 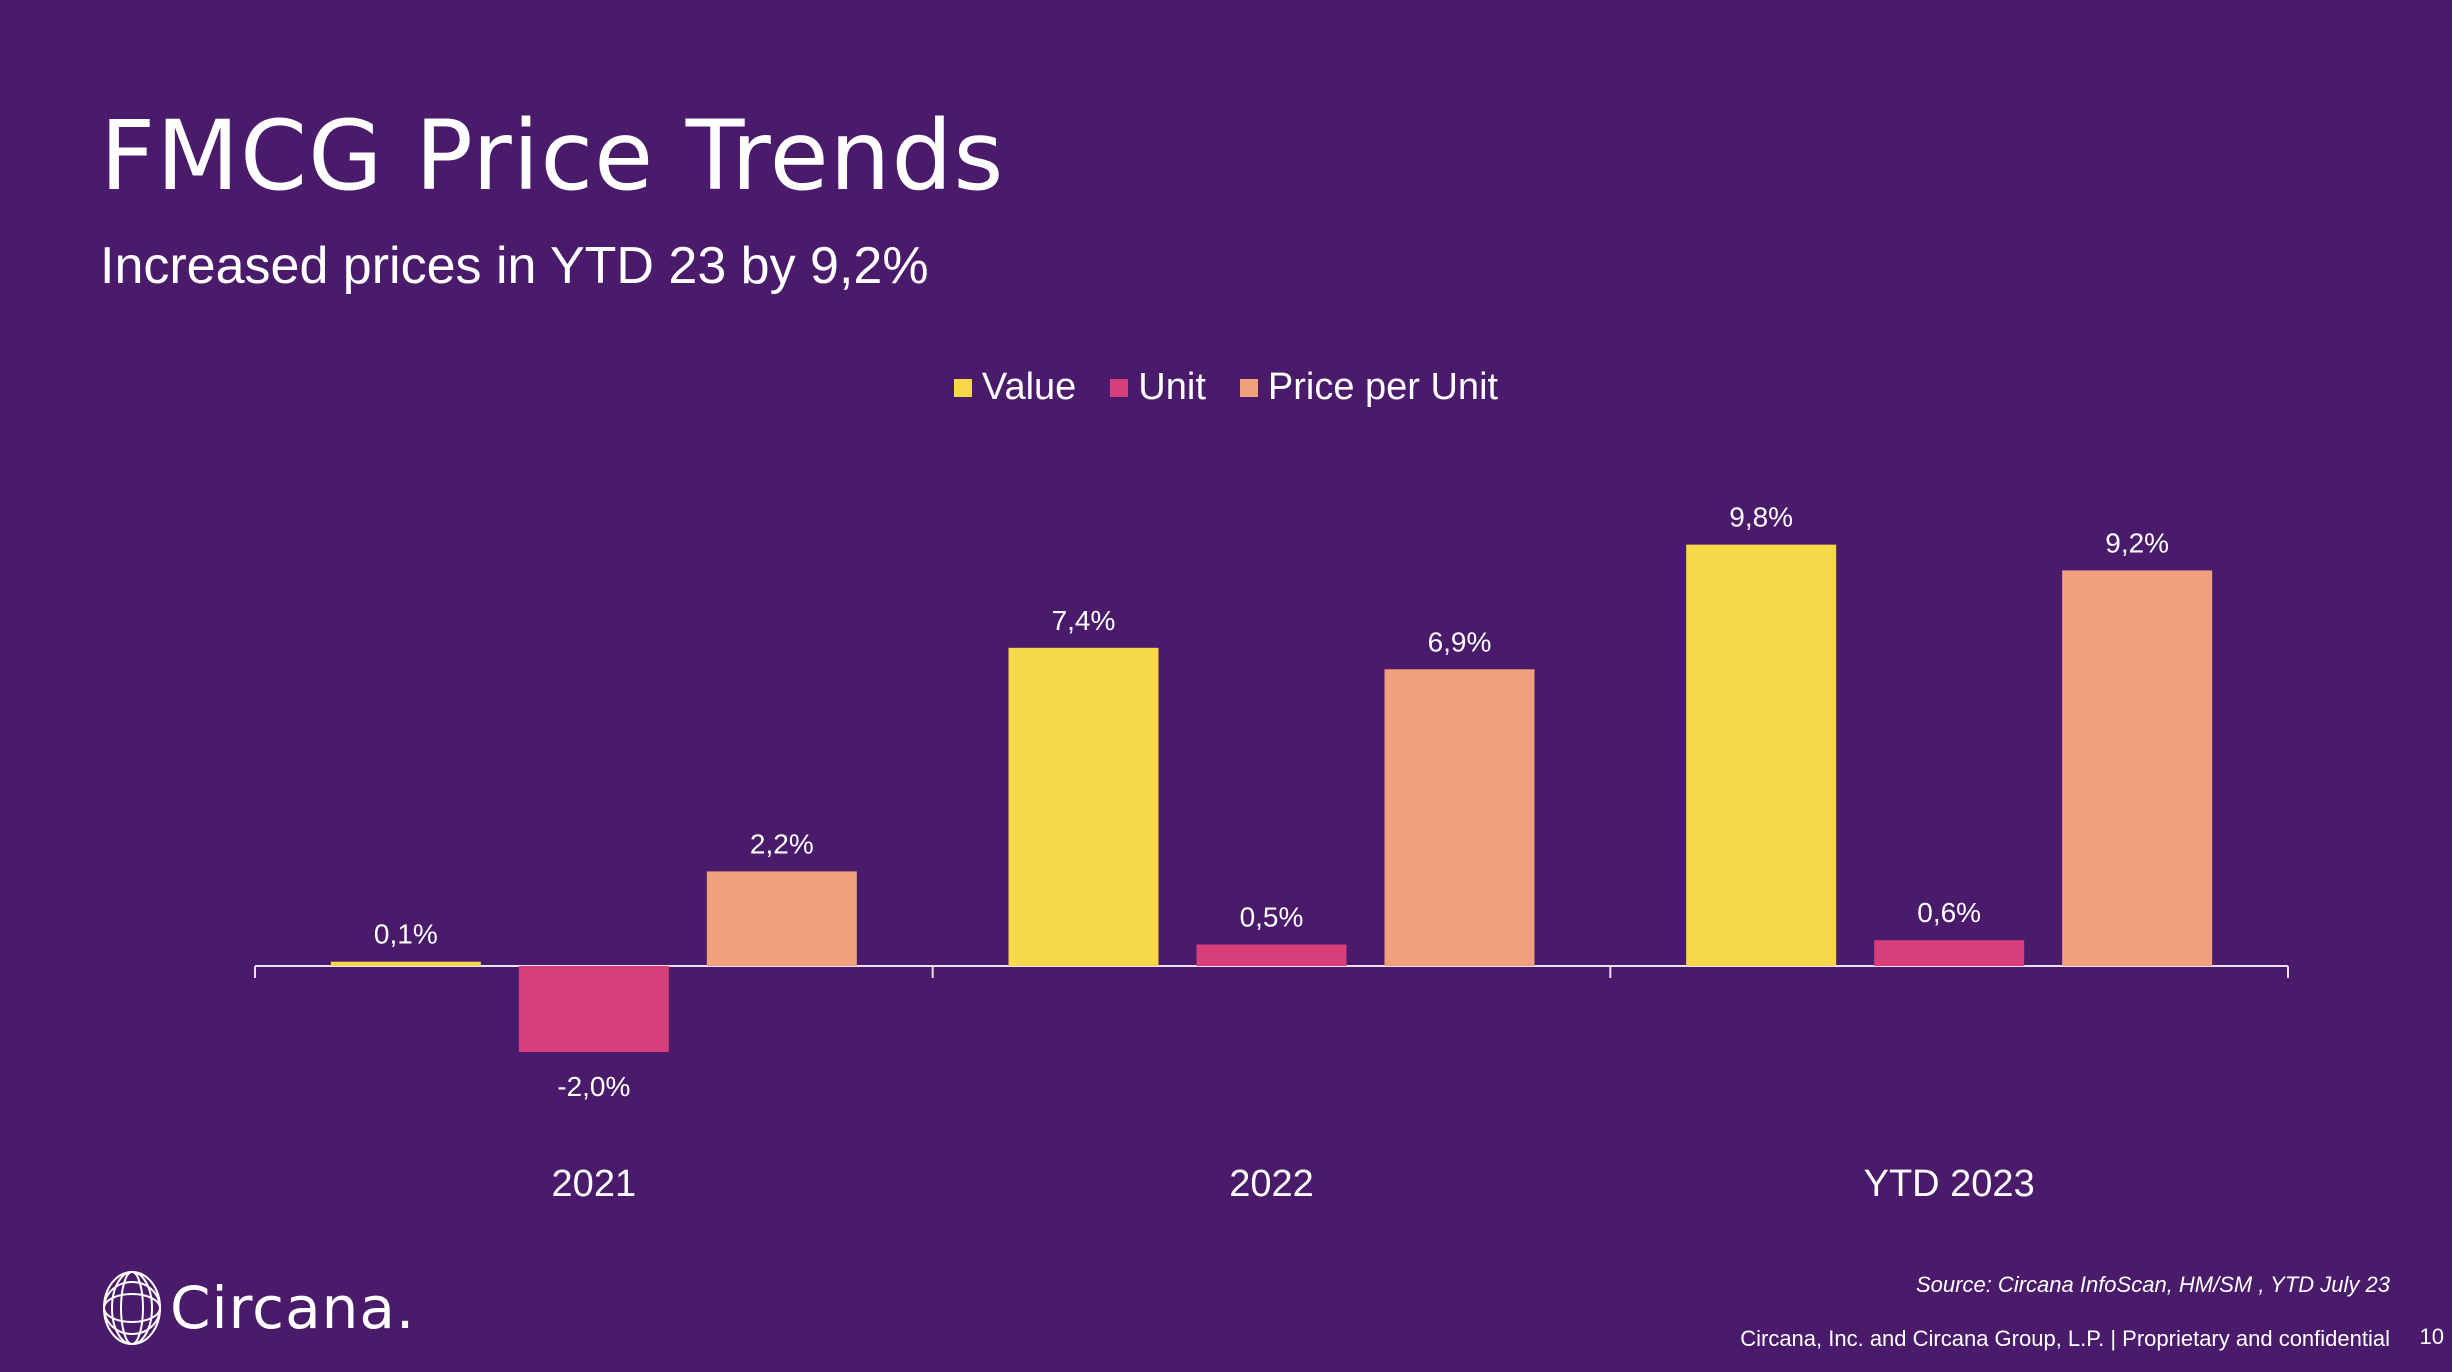 I want to click on logo-text: Circana., so click(x=293, y=1308).